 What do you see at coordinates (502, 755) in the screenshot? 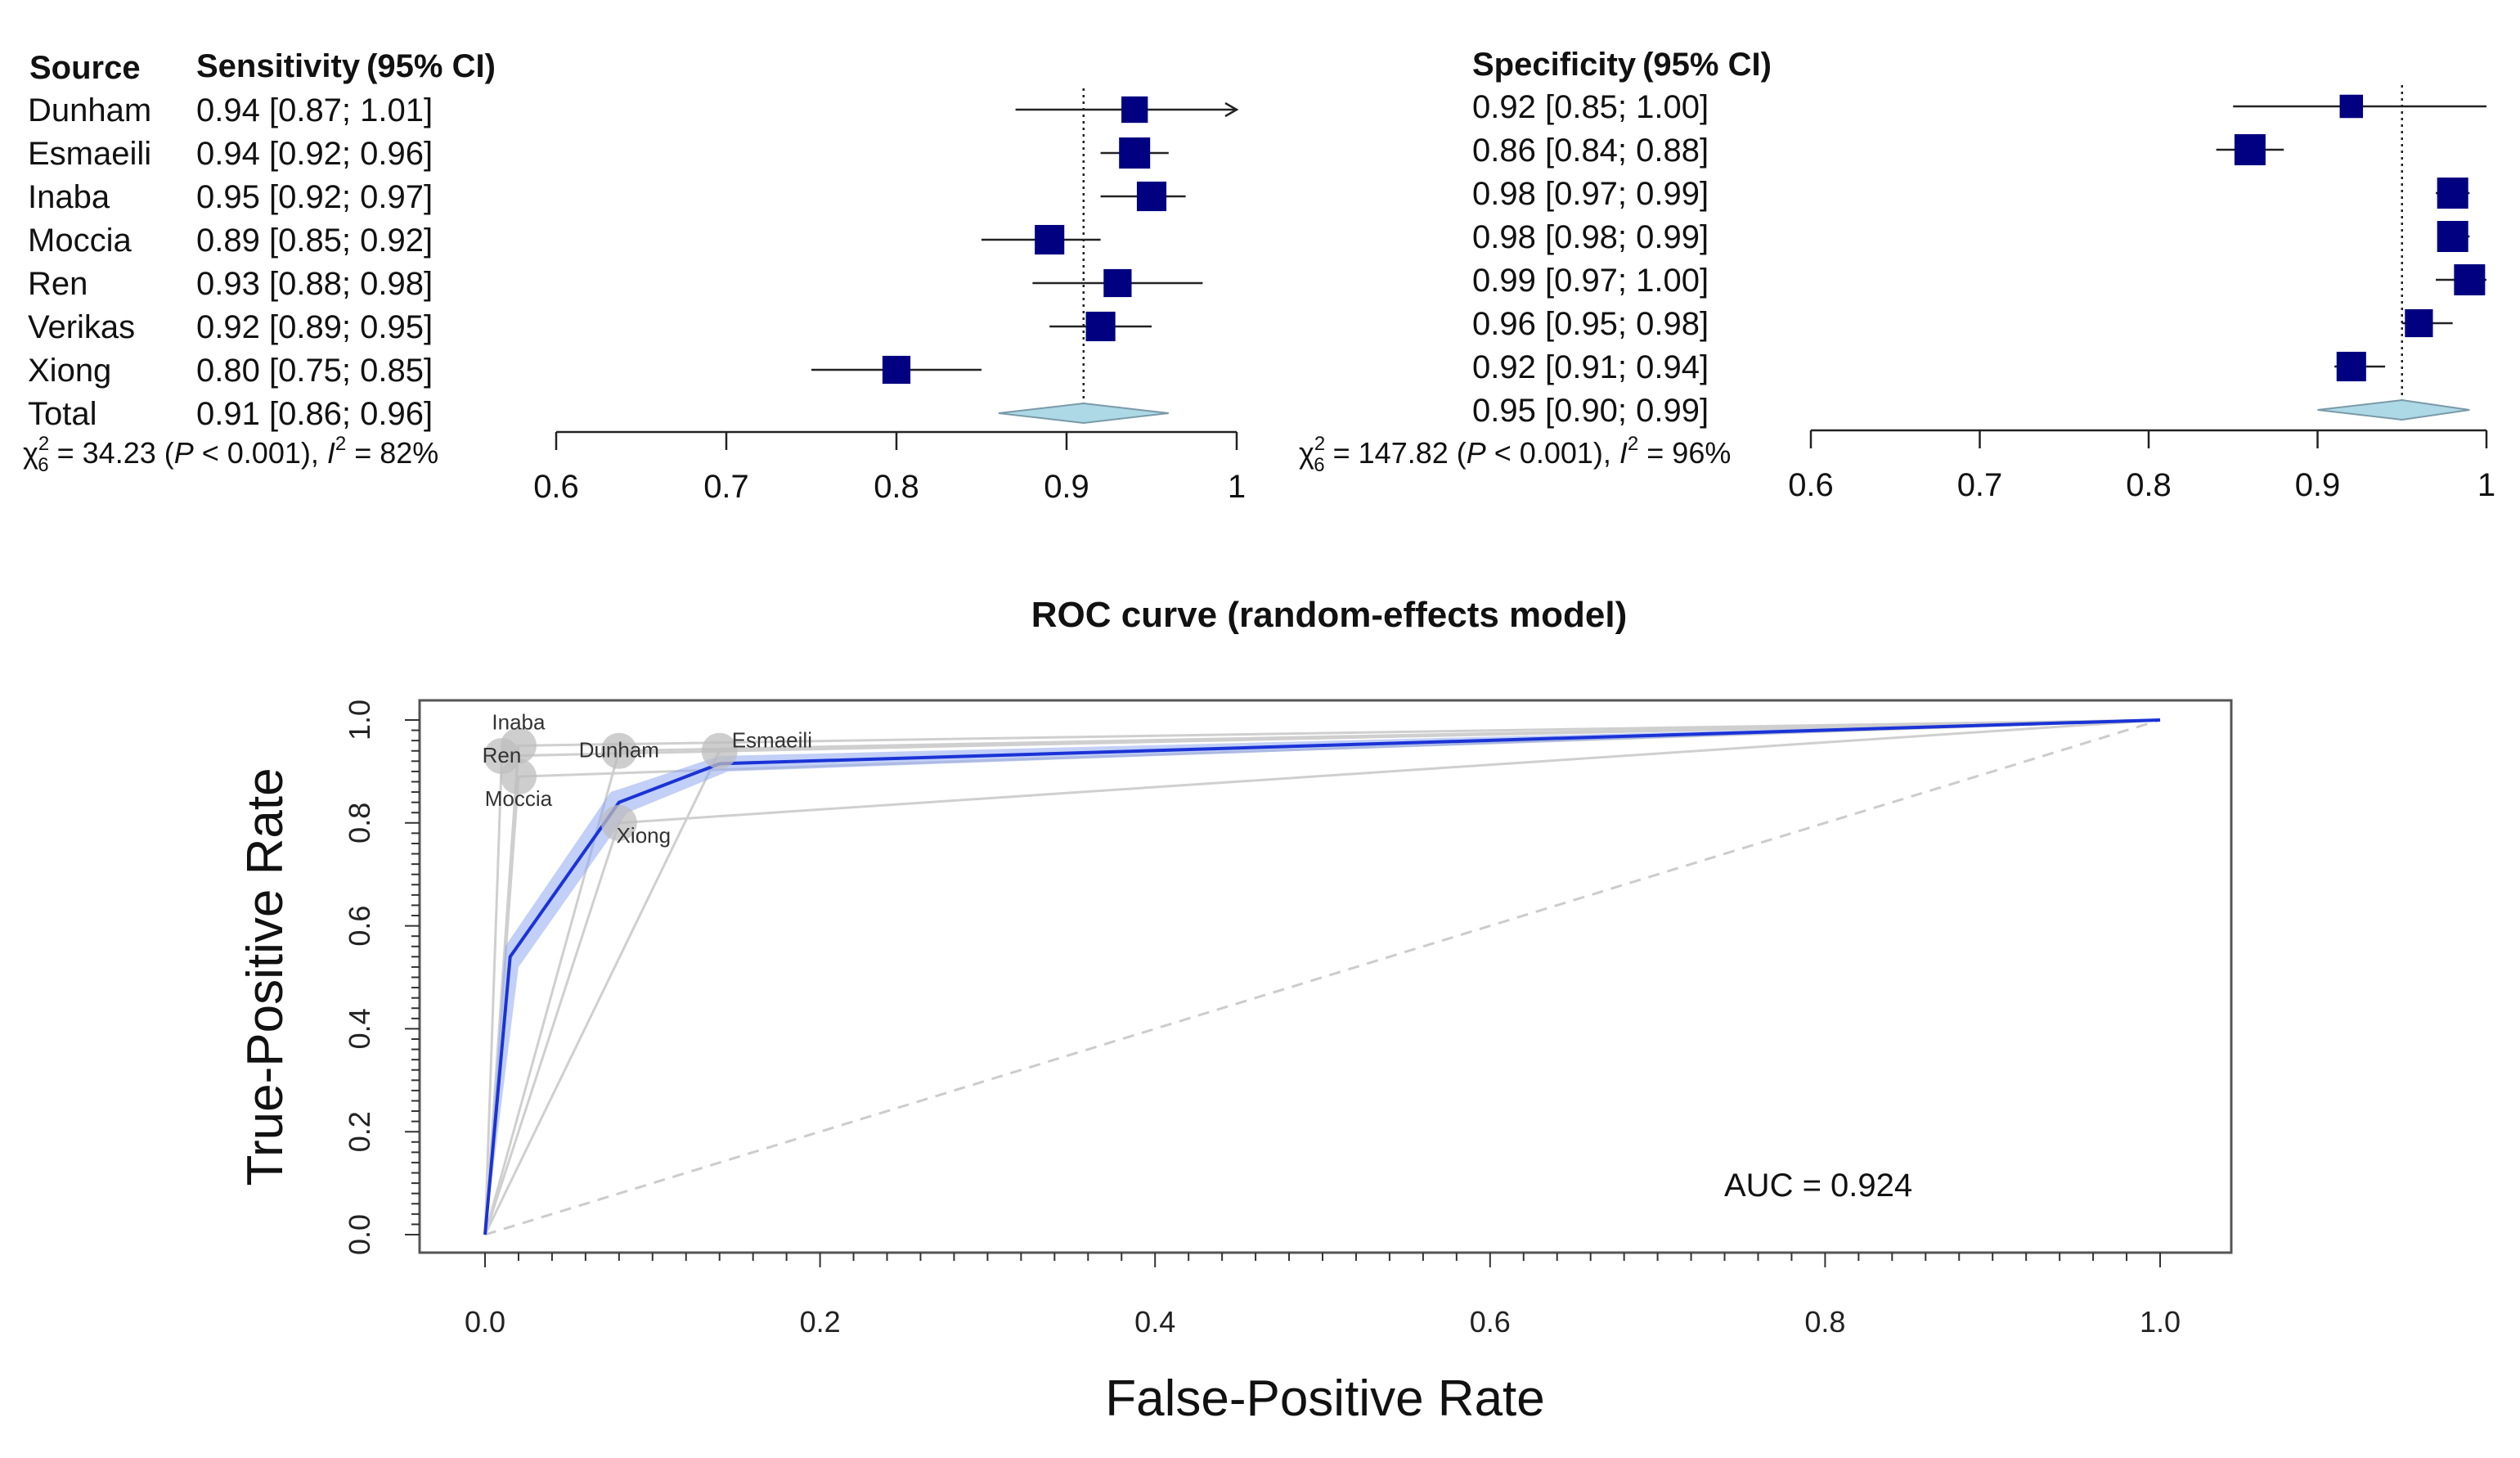
I see `study-label-ren: Ren` at bounding box center [502, 755].